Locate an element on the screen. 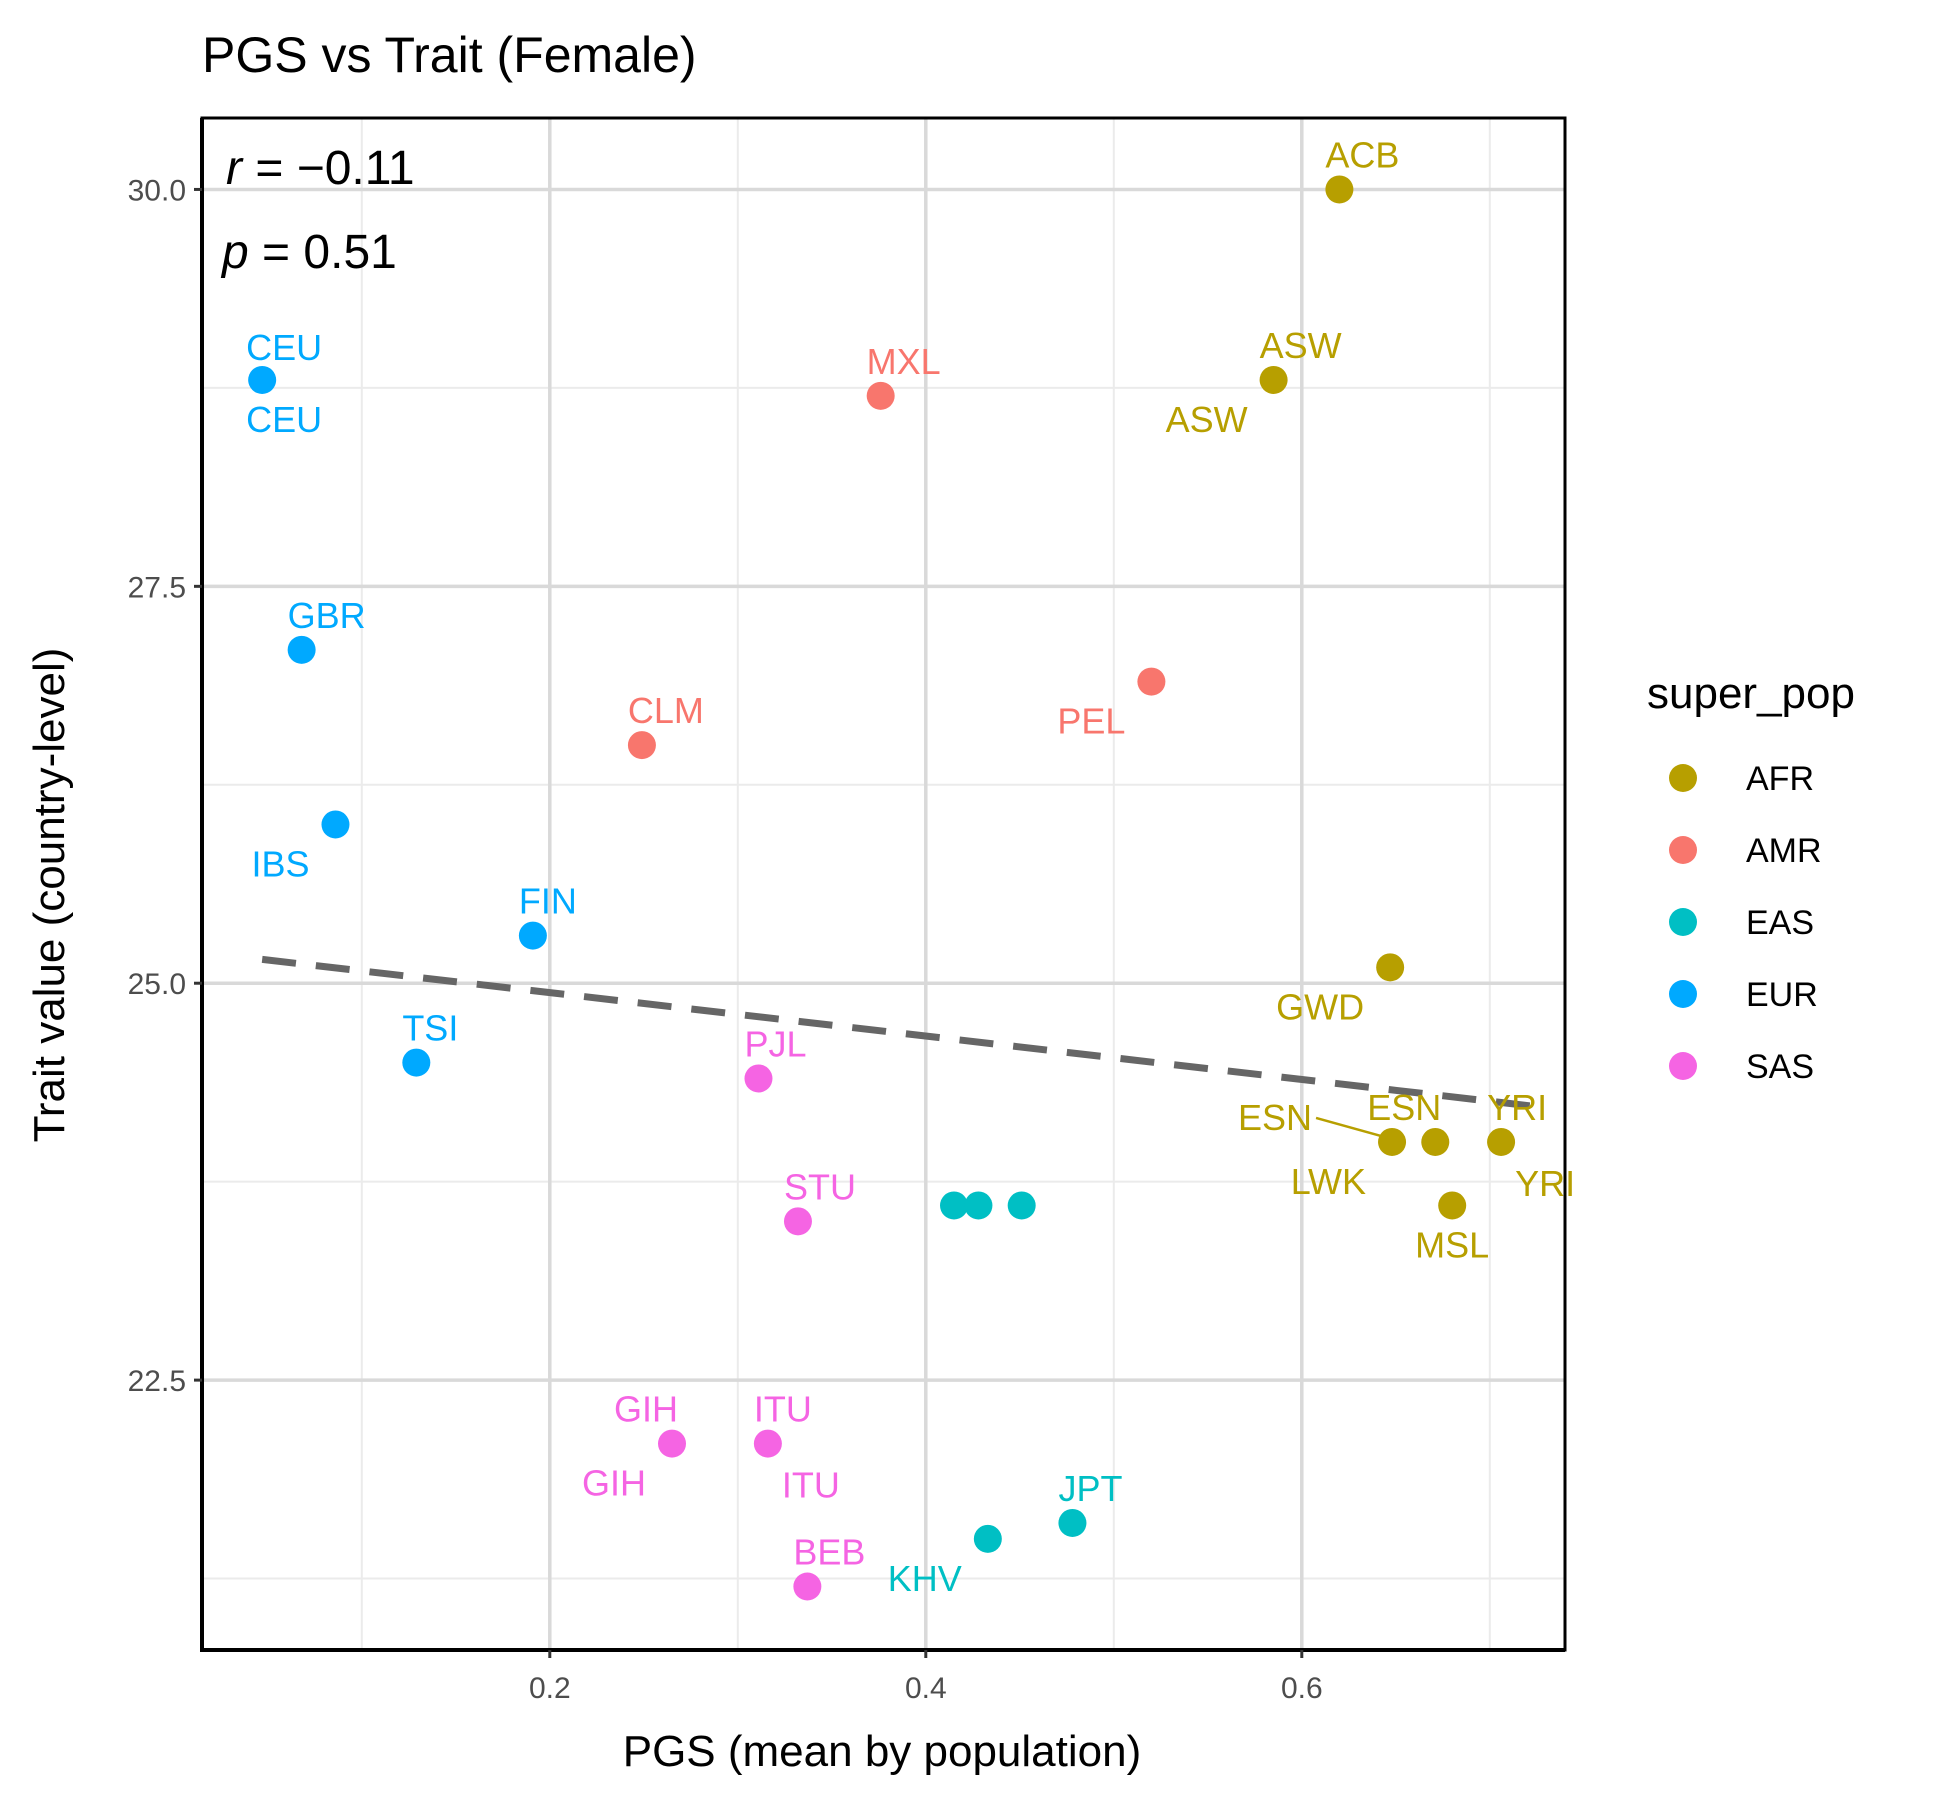 The width and height of the screenshot is (1950, 1800). point-label: PJL is located at coordinates (775, 1043).